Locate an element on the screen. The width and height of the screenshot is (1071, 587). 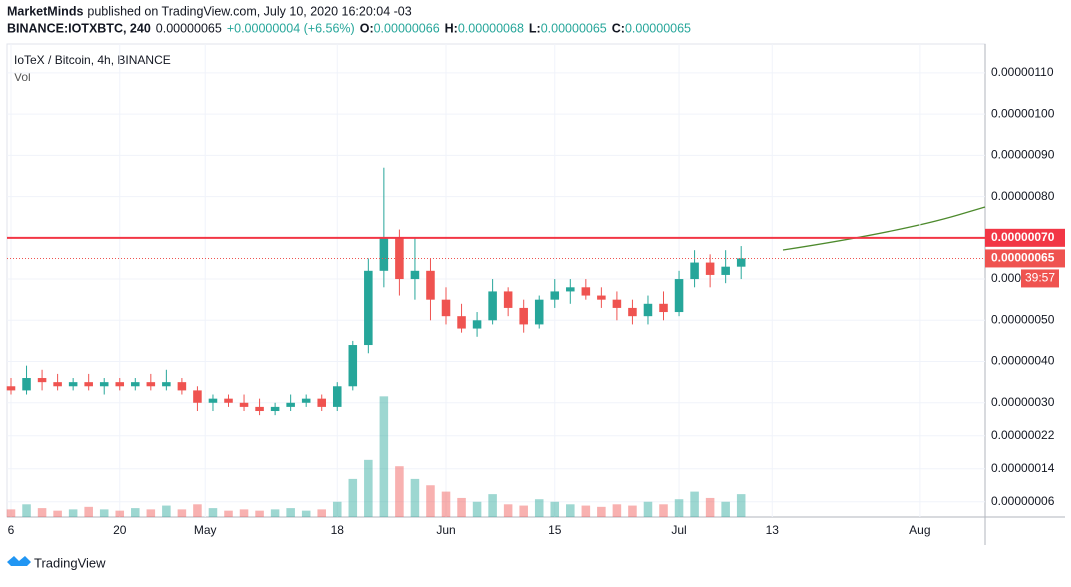
ohlc-value: 0.00000068 is located at coordinates (491, 28).